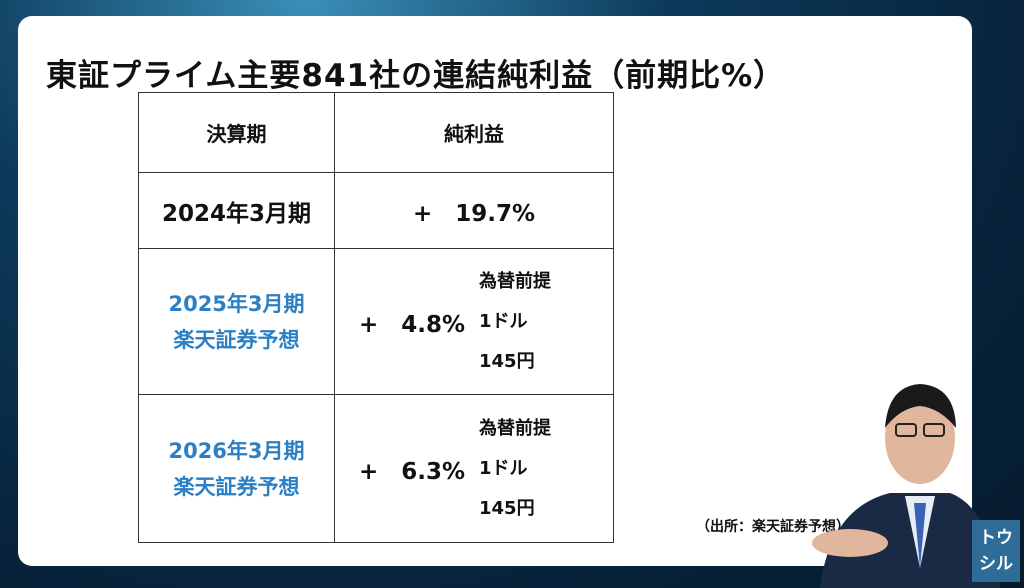 This screenshot has width=1024, height=588. Describe the element at coordinates (996, 551) in the screenshot. I see `logo: トウ シル` at that location.